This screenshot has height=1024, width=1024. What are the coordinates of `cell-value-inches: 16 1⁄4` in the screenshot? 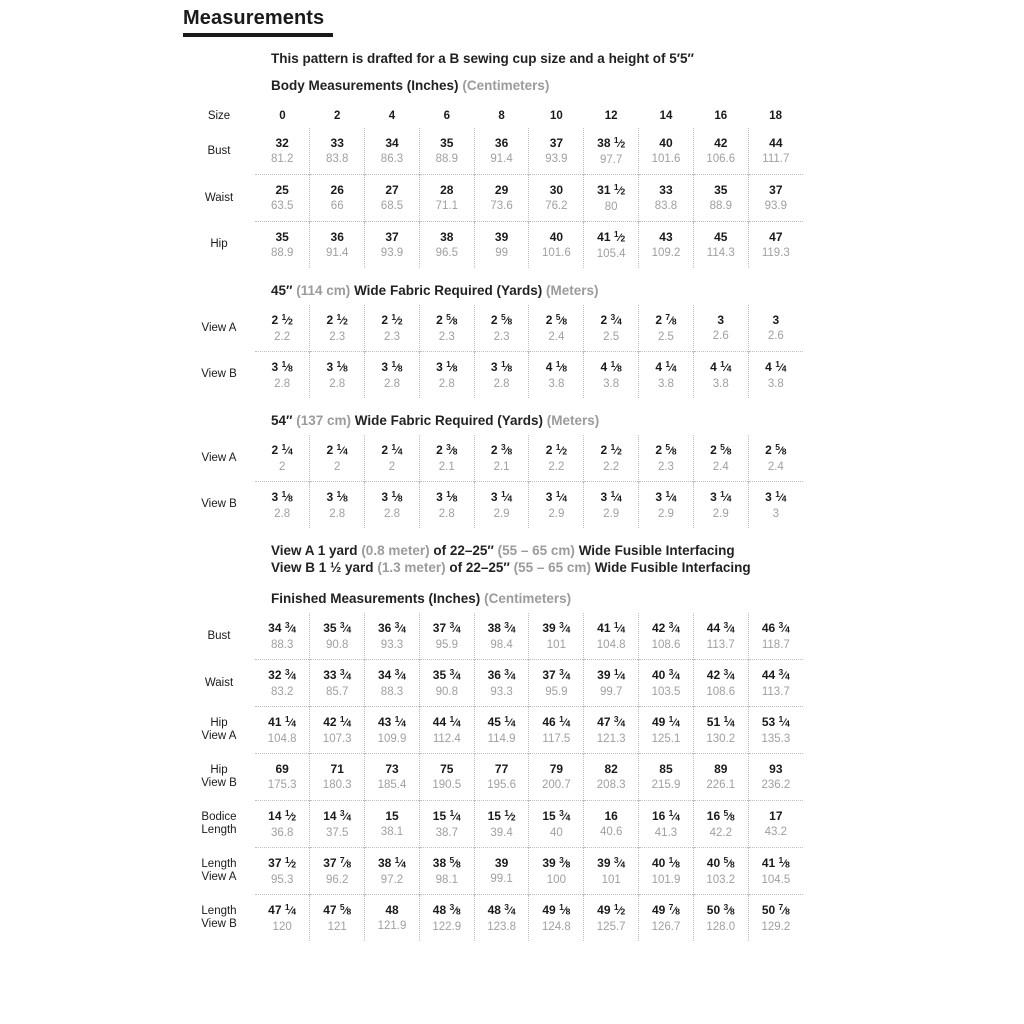 It's located at (665, 815).